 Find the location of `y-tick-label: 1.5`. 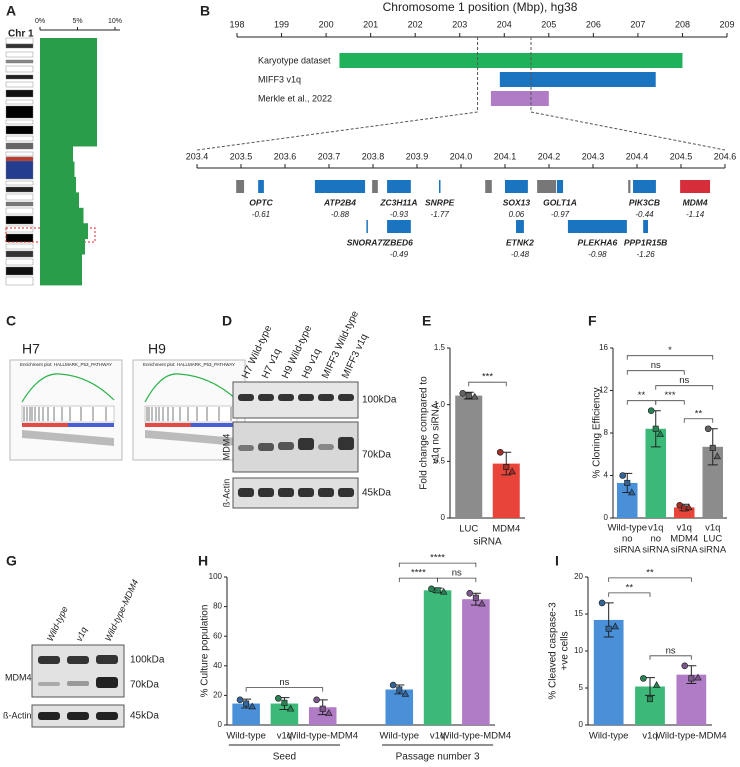

y-tick-label: 1.5 is located at coordinates (440, 347).